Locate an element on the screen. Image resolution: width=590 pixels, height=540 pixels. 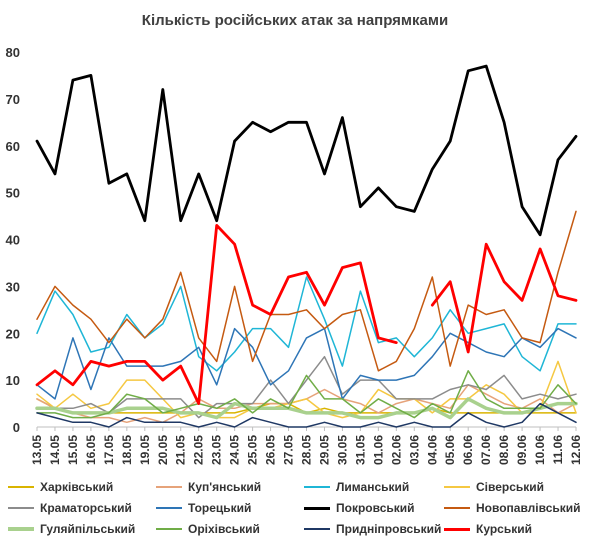
x-tick-label: 10.06 is located at coordinates (540, 450).